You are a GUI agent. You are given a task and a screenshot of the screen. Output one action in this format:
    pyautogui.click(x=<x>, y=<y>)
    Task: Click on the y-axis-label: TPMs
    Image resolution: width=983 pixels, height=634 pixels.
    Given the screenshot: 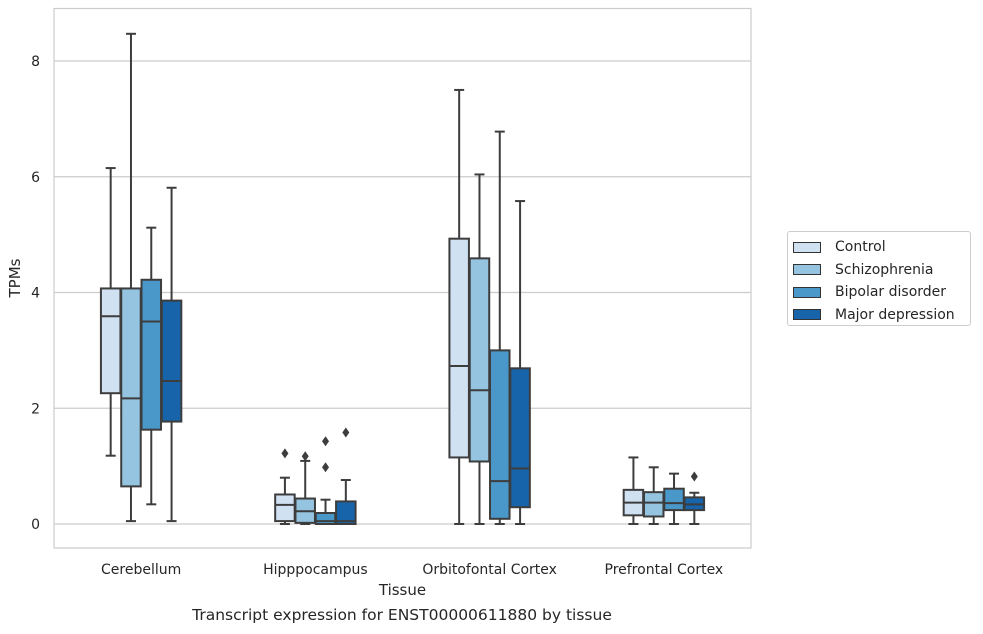 What is the action you would take?
    pyautogui.click(x=15, y=278)
    